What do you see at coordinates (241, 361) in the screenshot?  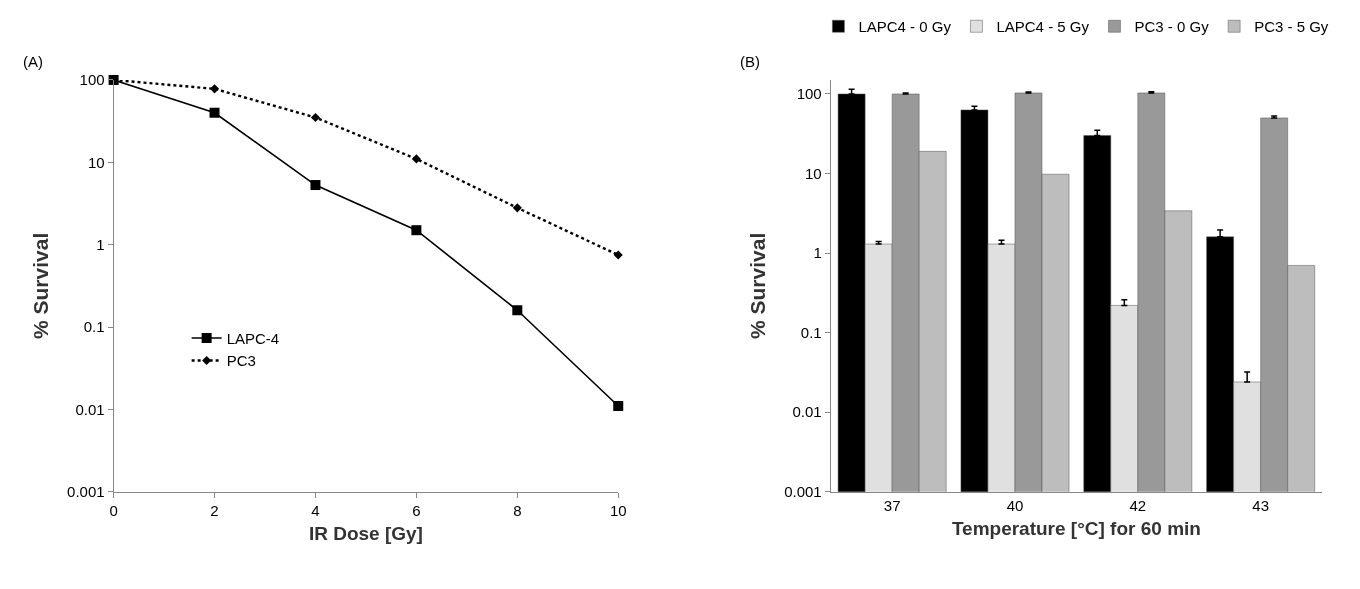 I see `legend-label: PC3` at bounding box center [241, 361].